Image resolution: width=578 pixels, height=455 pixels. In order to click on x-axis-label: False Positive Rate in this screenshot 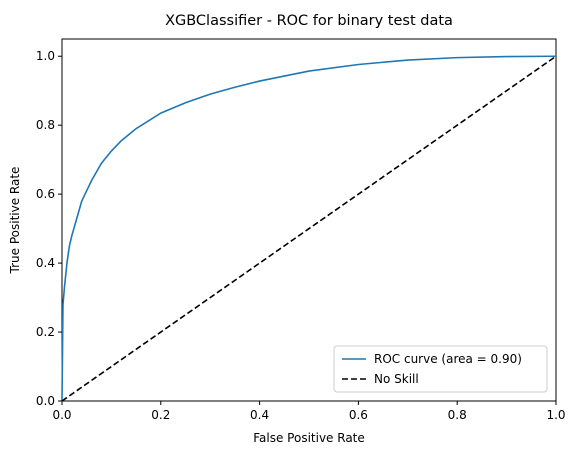, I will do `click(309, 438)`.